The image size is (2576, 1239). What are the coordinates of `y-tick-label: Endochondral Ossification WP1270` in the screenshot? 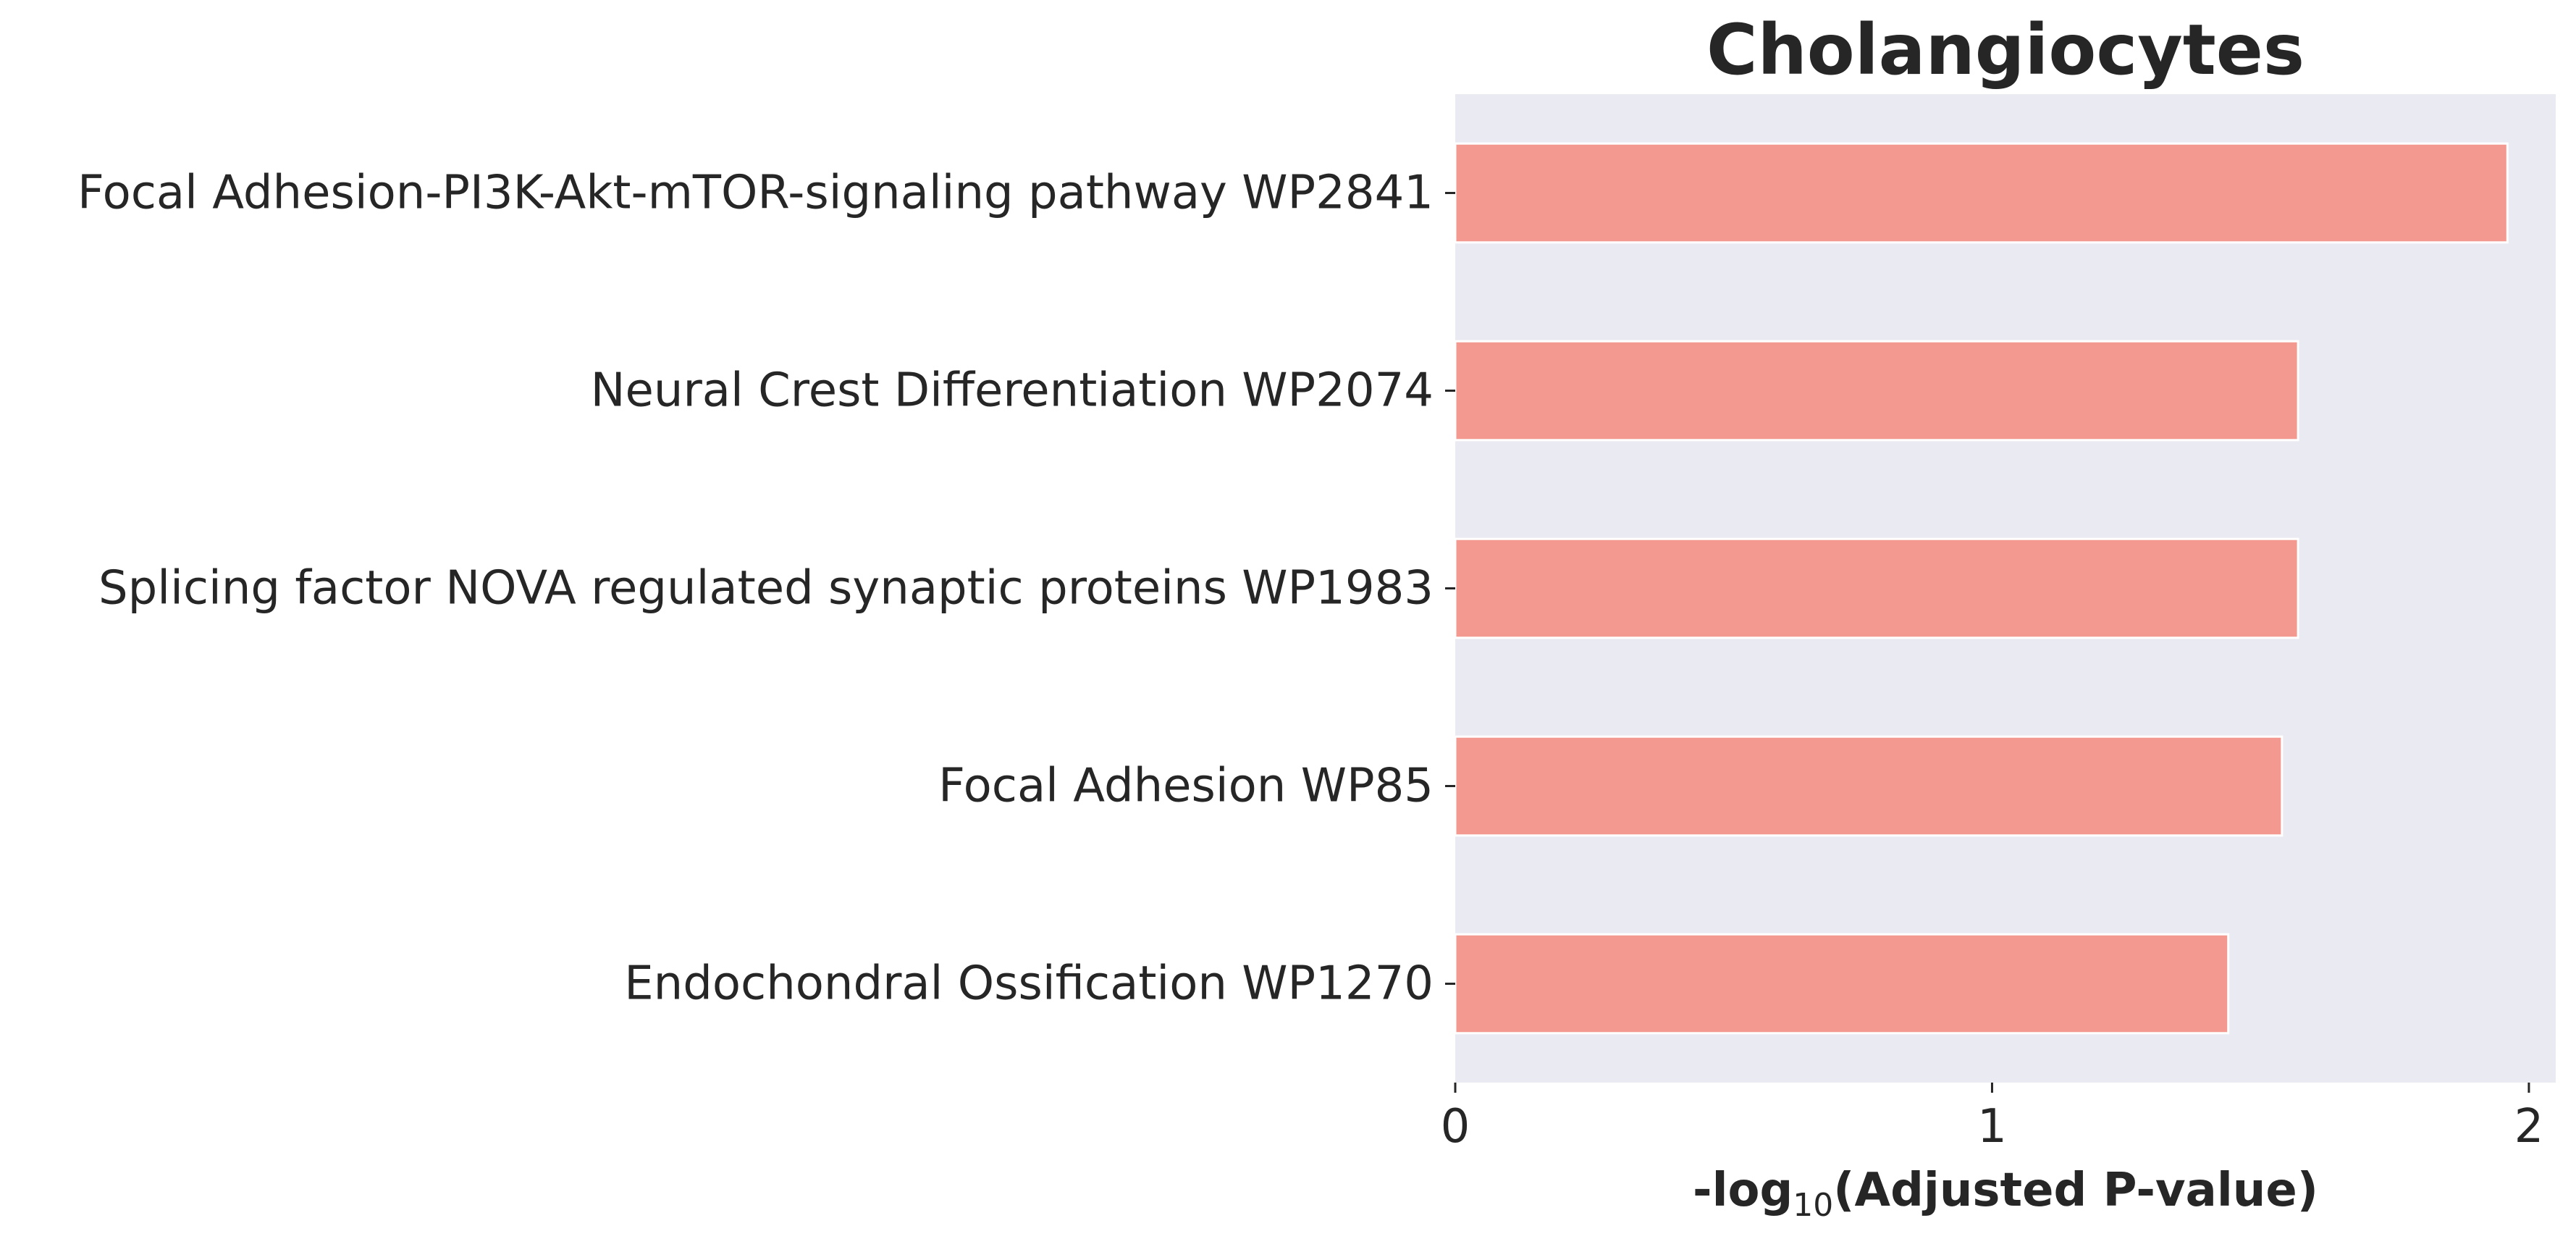 It's located at (1029, 984).